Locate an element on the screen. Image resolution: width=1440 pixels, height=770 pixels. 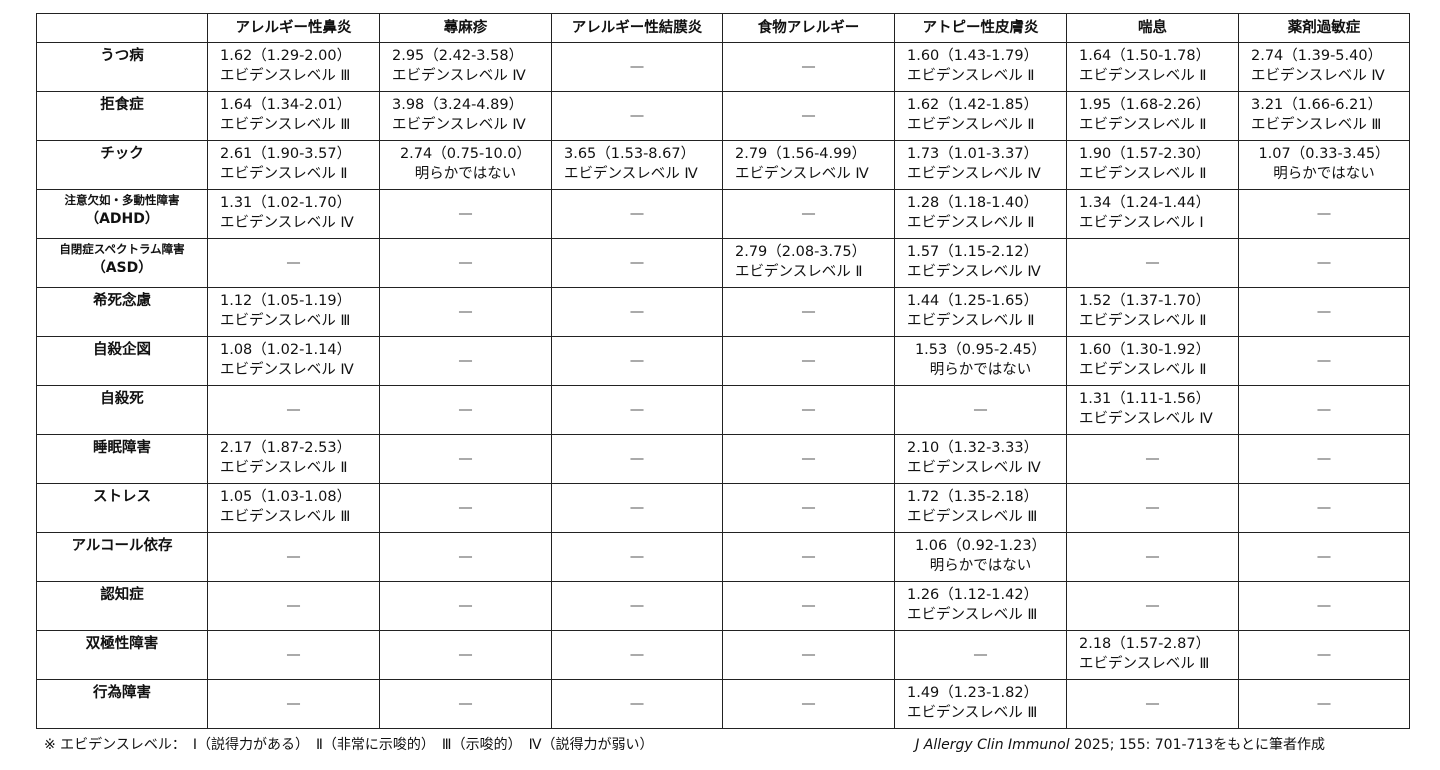
row-header: 自閉症スペクトラム障害 （ASD） is located at coordinates (122, 263).